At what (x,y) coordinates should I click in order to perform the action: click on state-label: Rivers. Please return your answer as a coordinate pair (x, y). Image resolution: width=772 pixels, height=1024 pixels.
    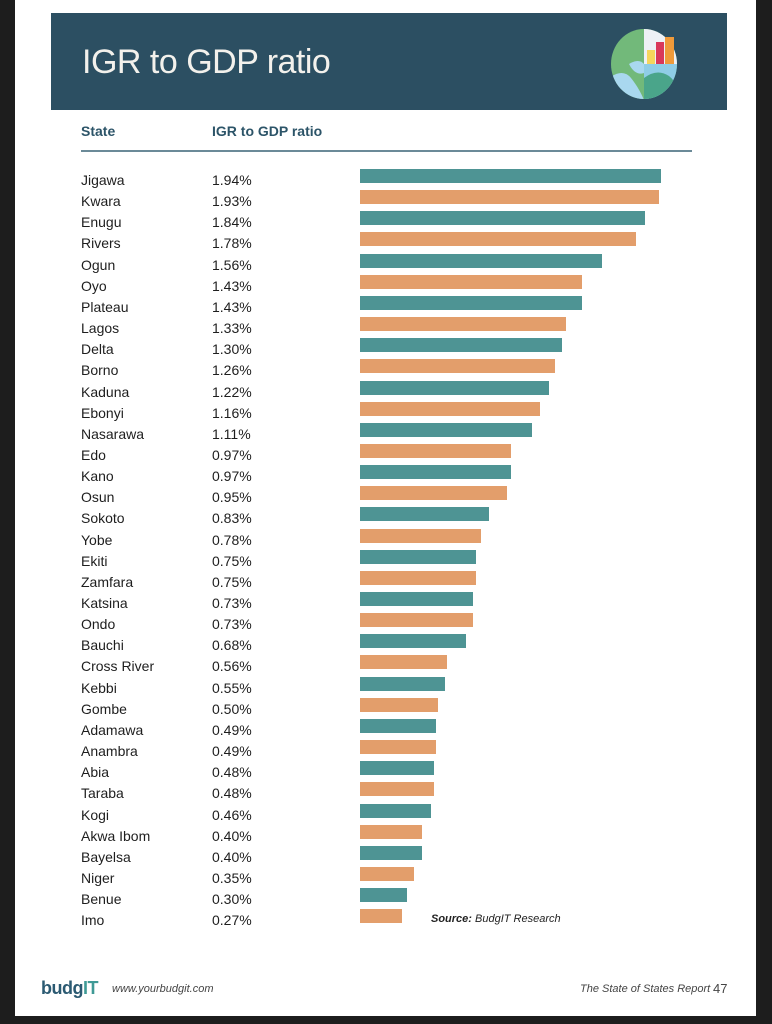
    Looking at the image, I should click on (101, 243).